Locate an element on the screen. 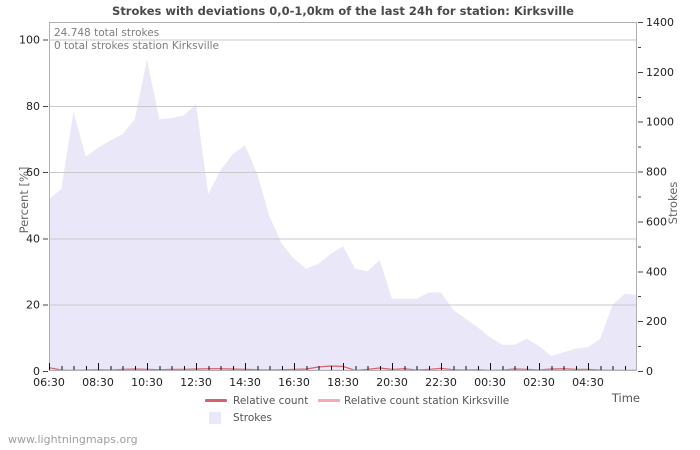  svg-text: 400 is located at coordinates (656, 271).